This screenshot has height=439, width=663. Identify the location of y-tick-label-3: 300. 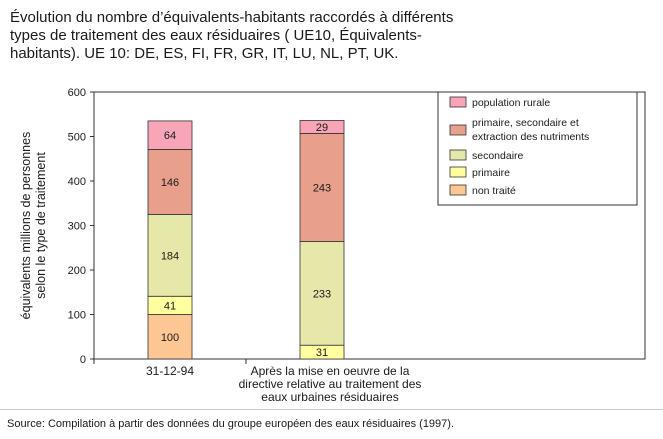
(77, 227).